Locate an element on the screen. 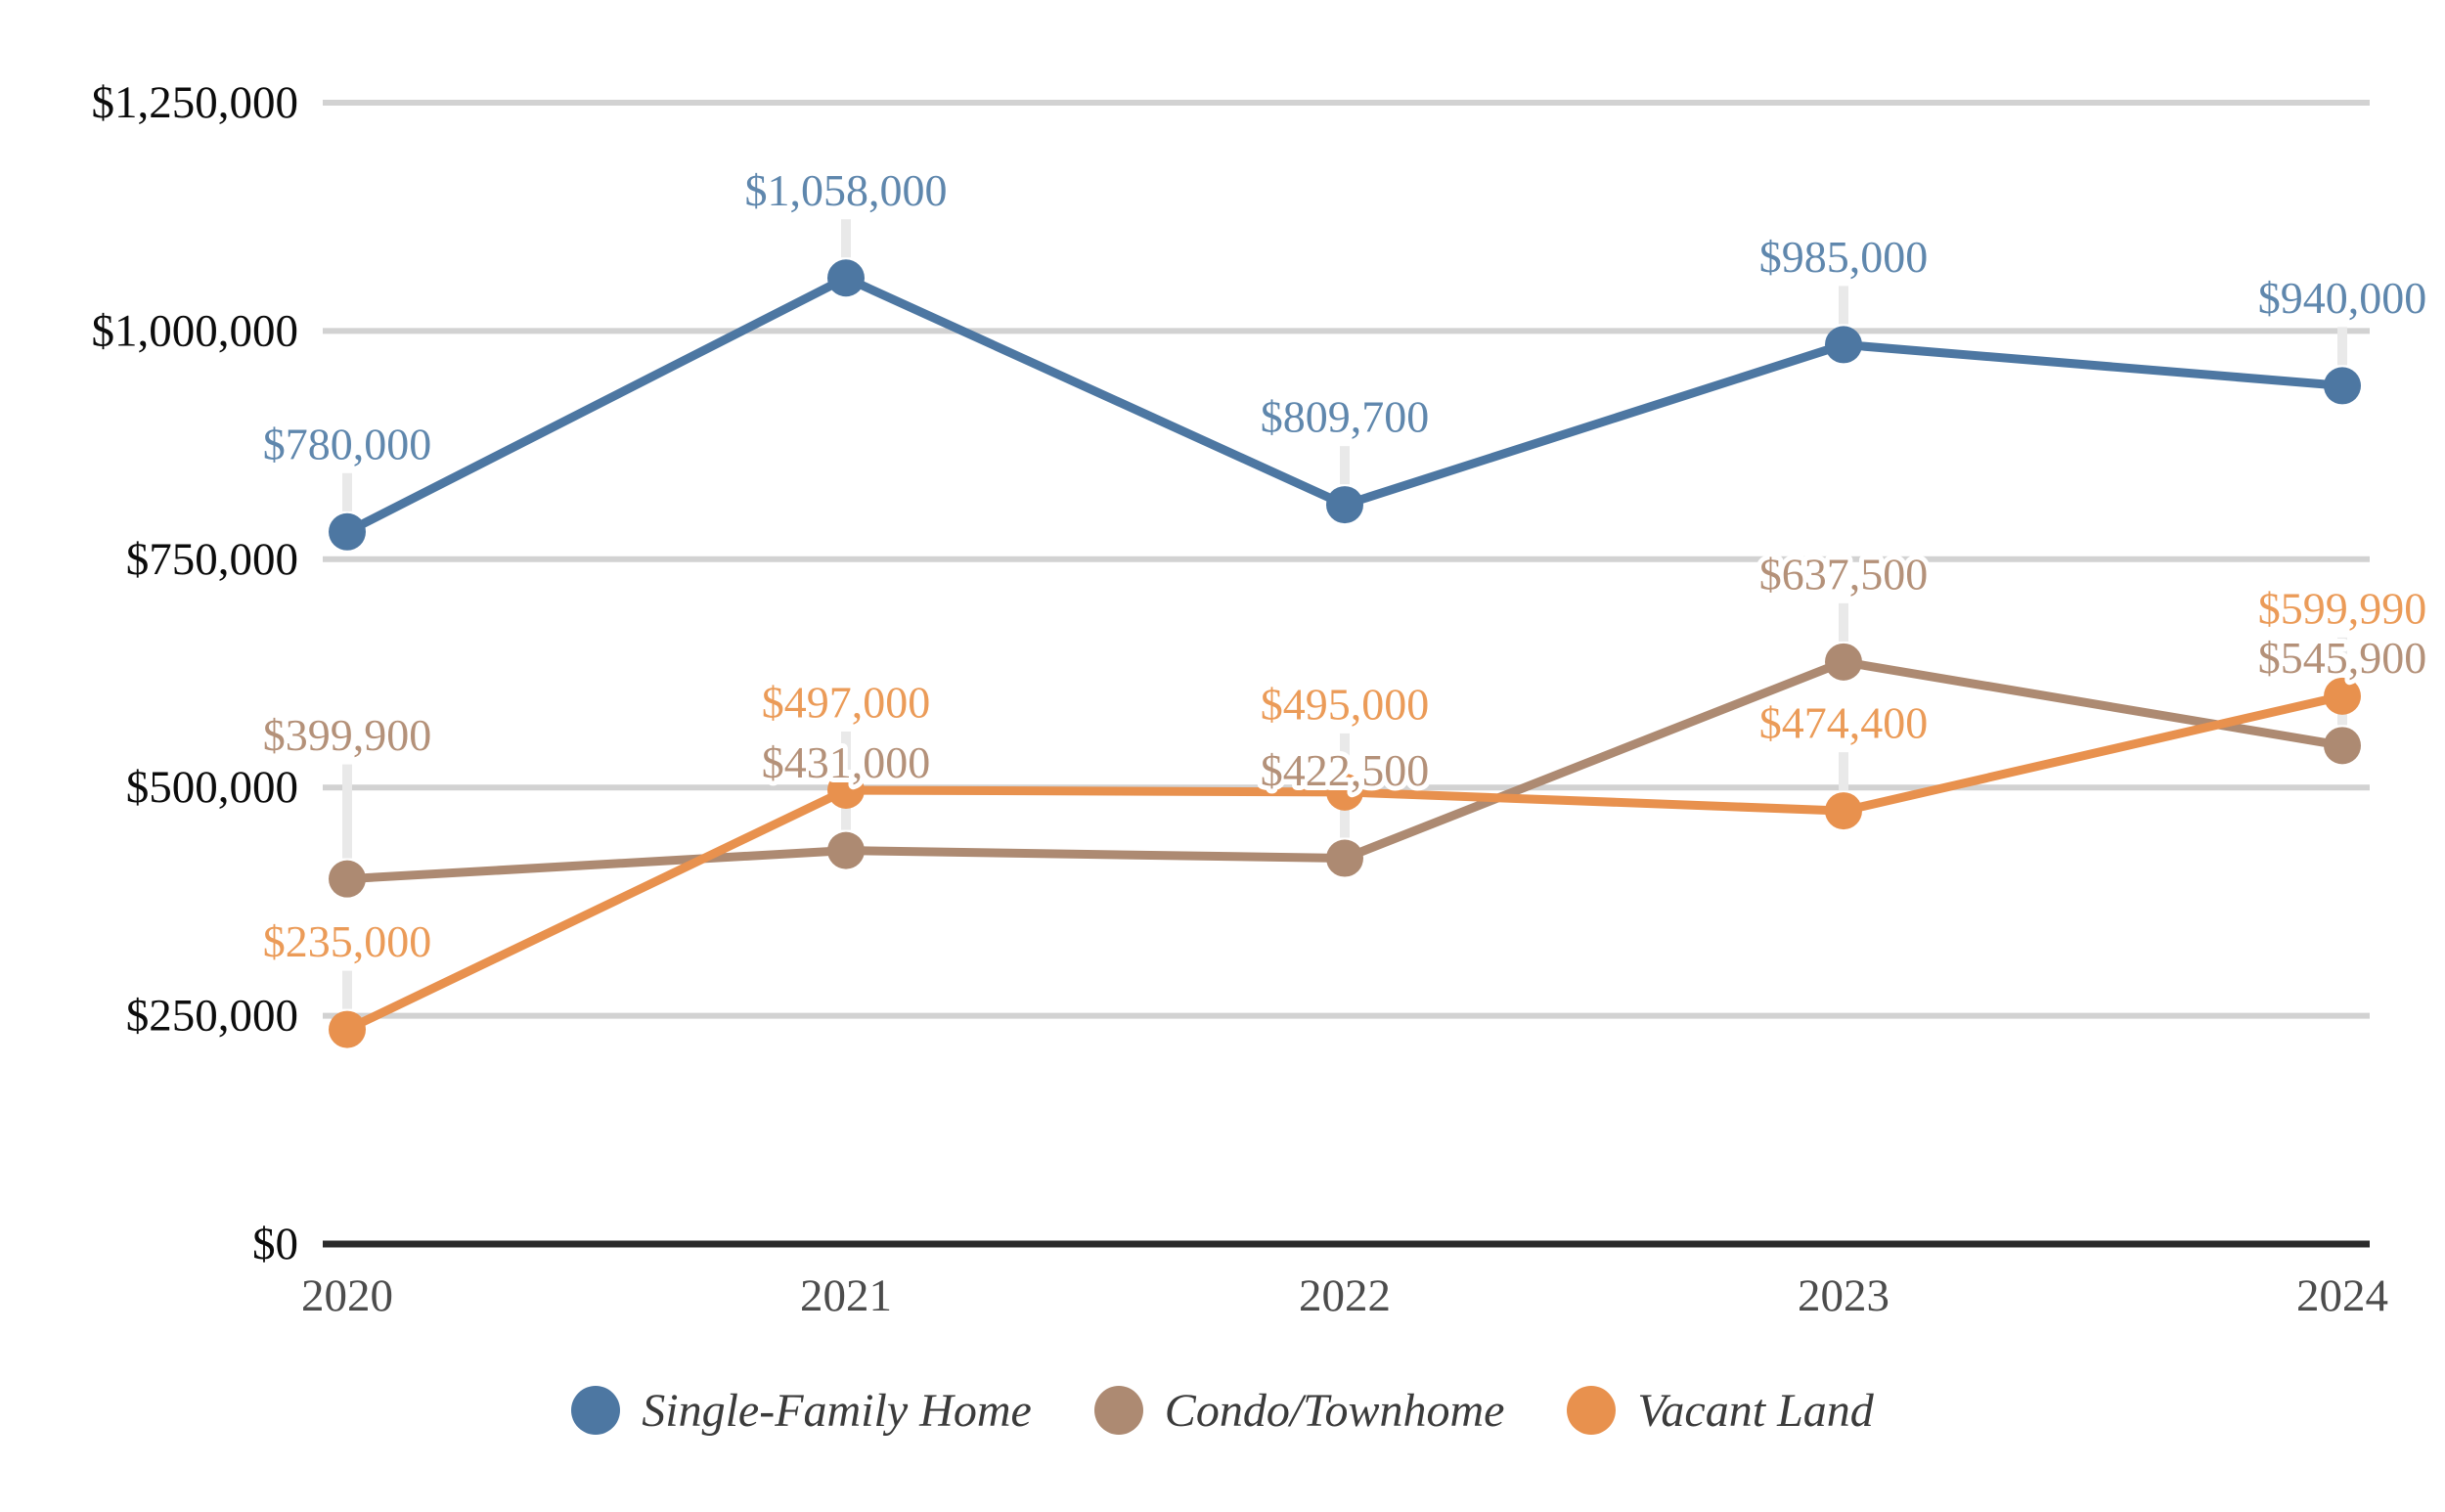 The height and width of the screenshot is (1512, 2445). data-point-single-family-home-2021 is located at coordinates (846, 278).